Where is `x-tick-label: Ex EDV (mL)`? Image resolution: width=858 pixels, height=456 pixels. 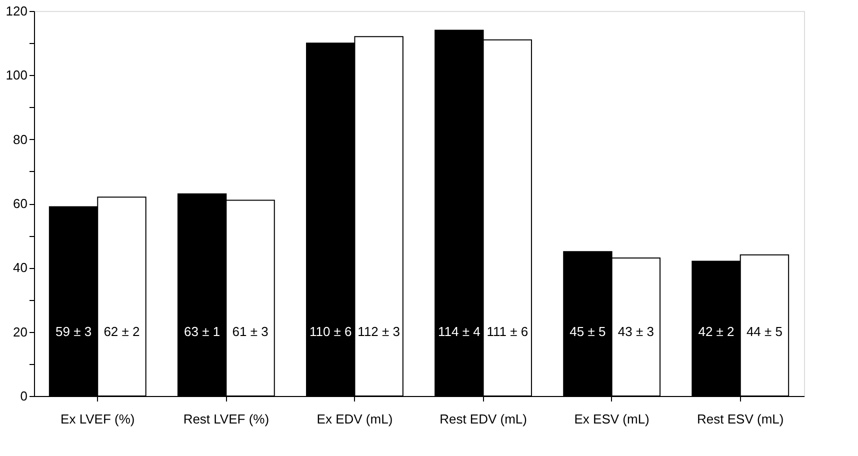 x-tick-label: Ex EDV (mL) is located at coordinates (354, 419).